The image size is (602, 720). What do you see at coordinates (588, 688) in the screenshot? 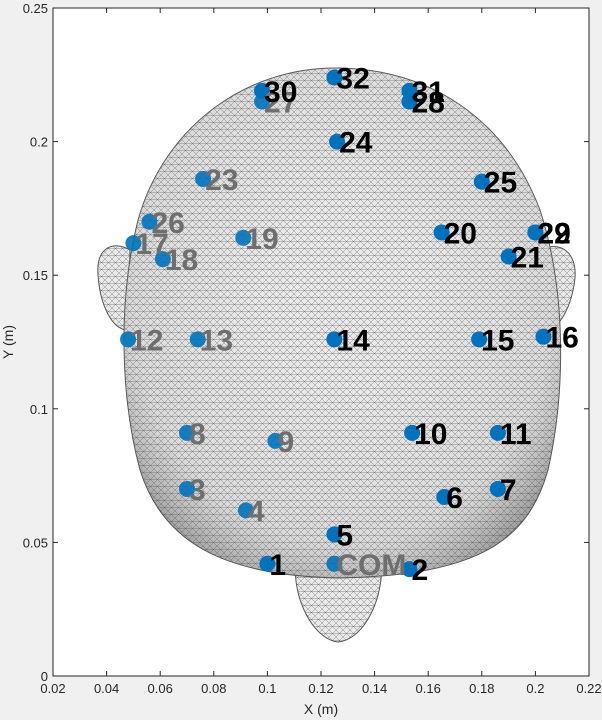
I see `x-tick-label: 0.22` at bounding box center [588, 688].